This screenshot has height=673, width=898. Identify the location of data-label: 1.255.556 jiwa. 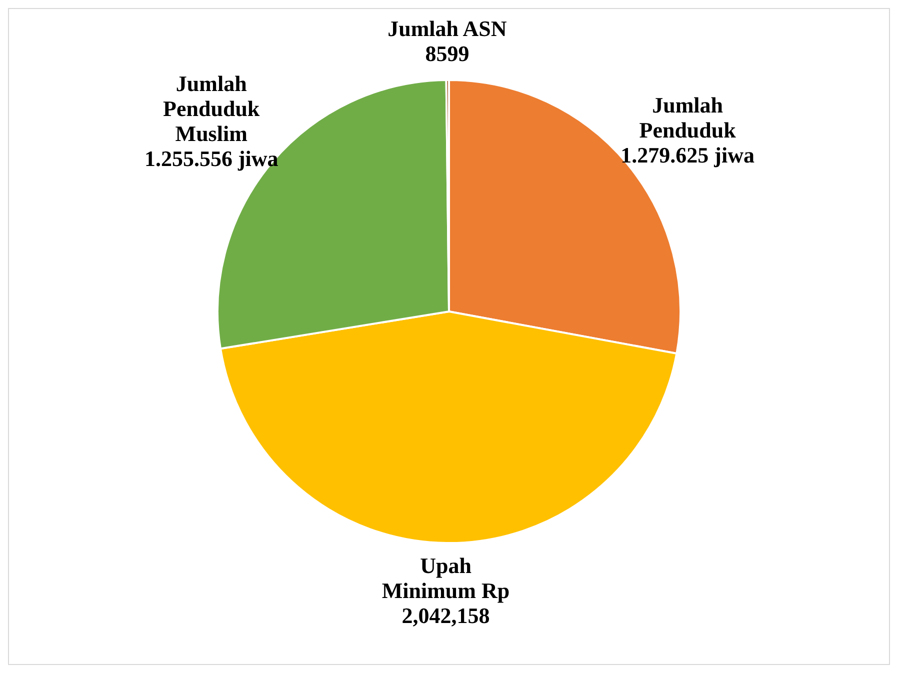
(211, 158).